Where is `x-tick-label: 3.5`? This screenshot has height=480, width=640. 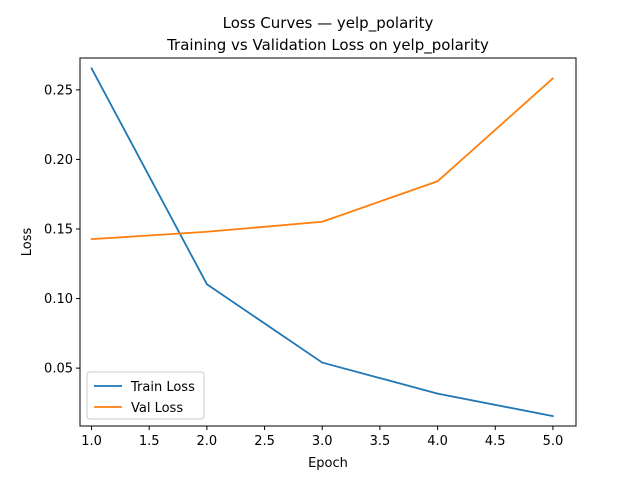 x-tick-label: 3.5 is located at coordinates (380, 441).